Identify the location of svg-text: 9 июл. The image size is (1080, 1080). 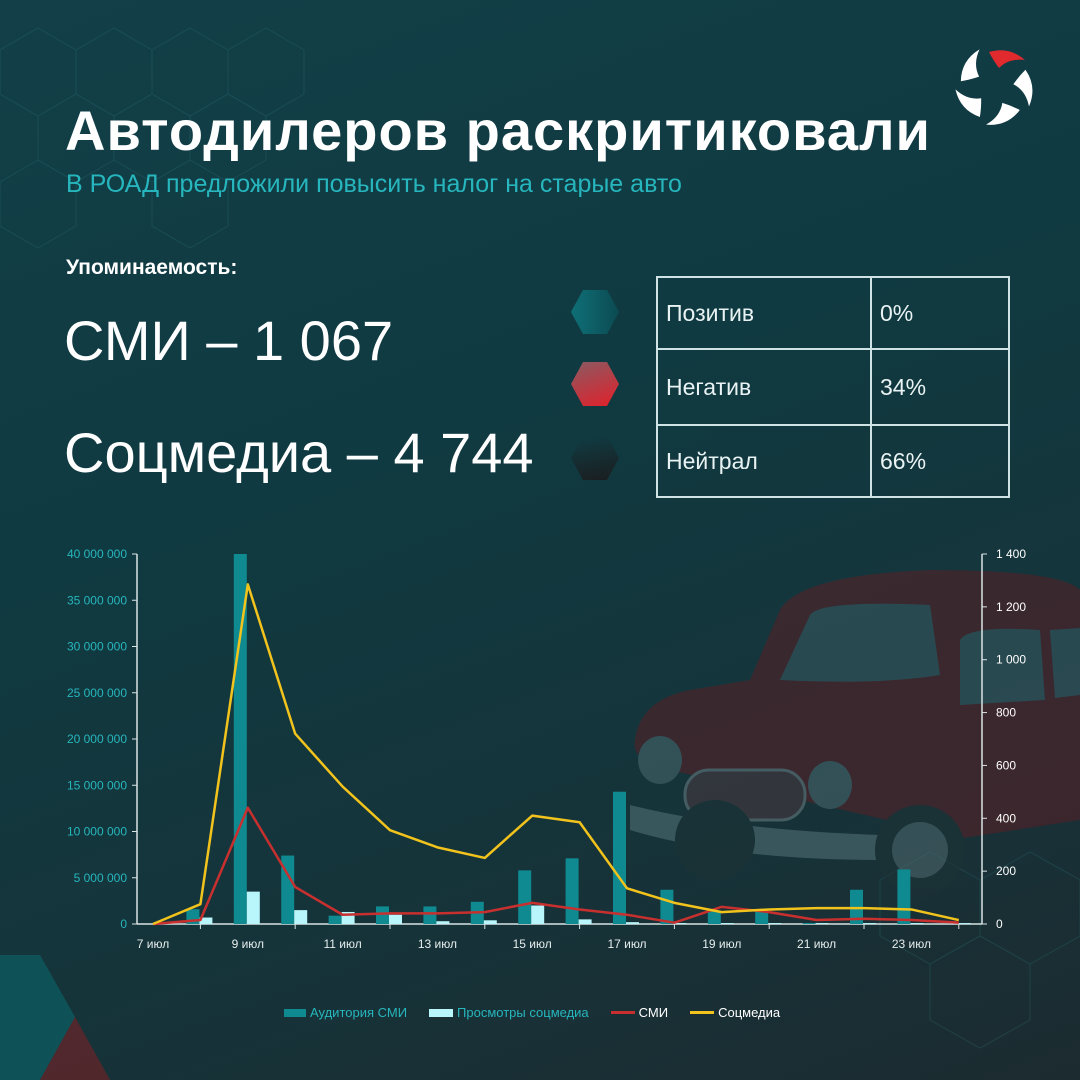
(248, 944).